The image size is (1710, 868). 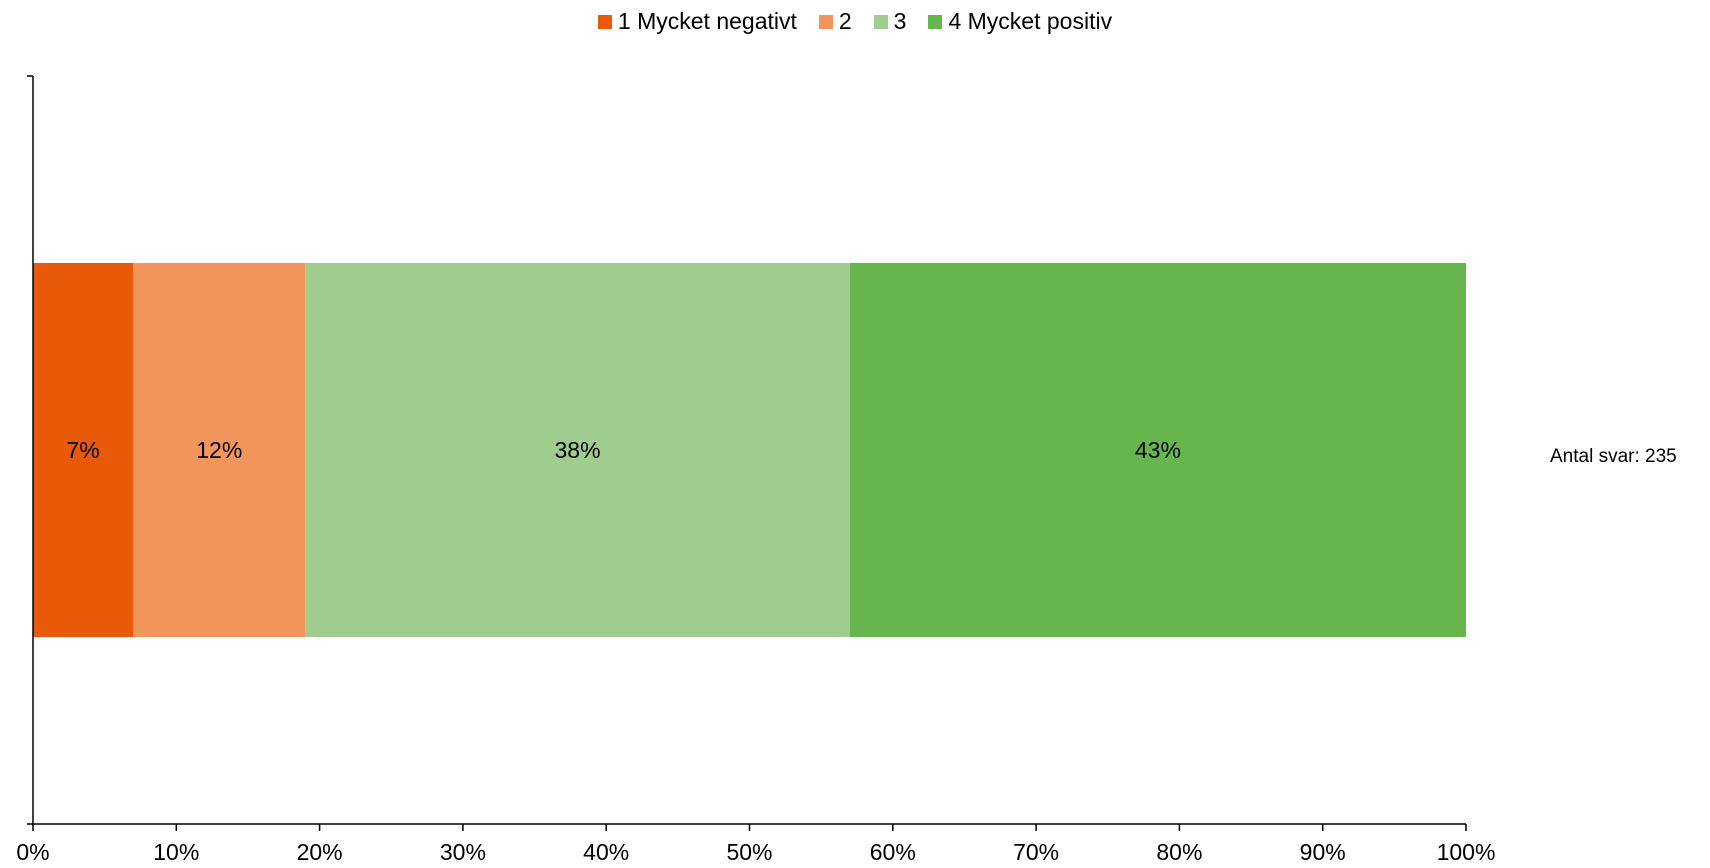 What do you see at coordinates (606, 852) in the screenshot?
I see `x-tick-label-4: 40%` at bounding box center [606, 852].